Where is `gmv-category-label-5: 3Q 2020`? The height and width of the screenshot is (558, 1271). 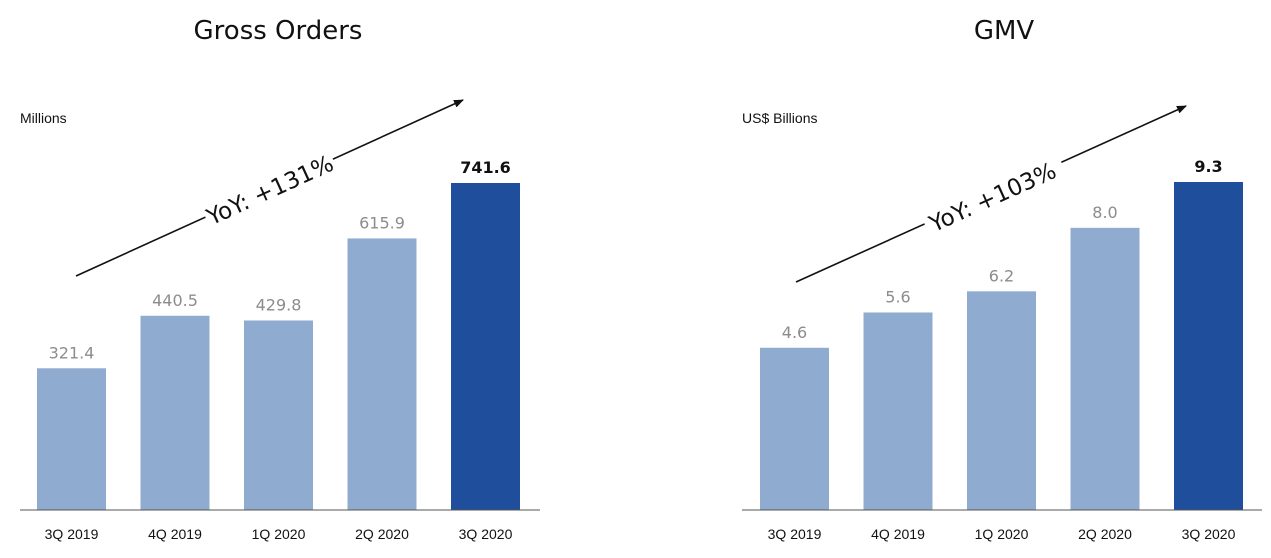 gmv-category-label-5: 3Q 2020 is located at coordinates (1209, 534).